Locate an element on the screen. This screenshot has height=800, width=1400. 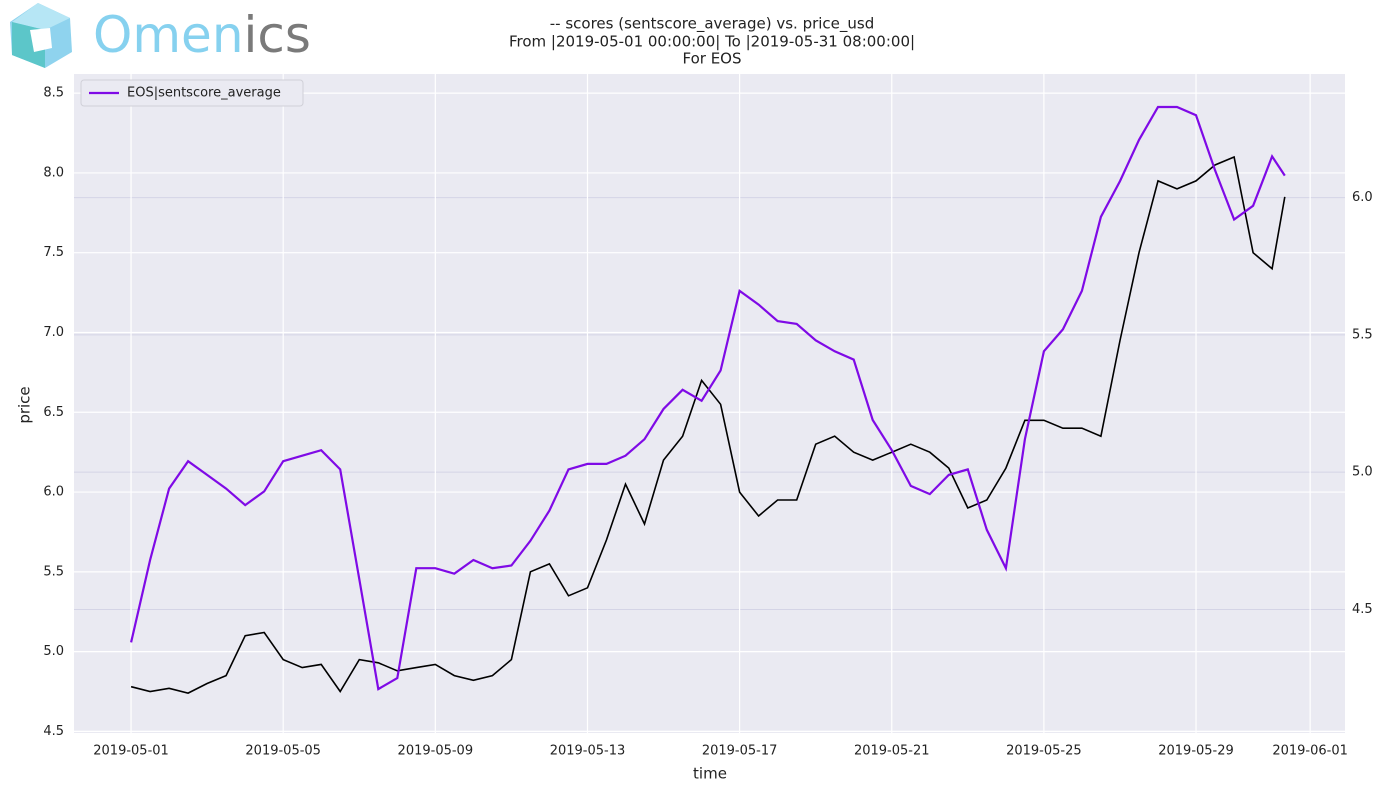
x-tick-label: 2019-05-21 is located at coordinates (892, 751).